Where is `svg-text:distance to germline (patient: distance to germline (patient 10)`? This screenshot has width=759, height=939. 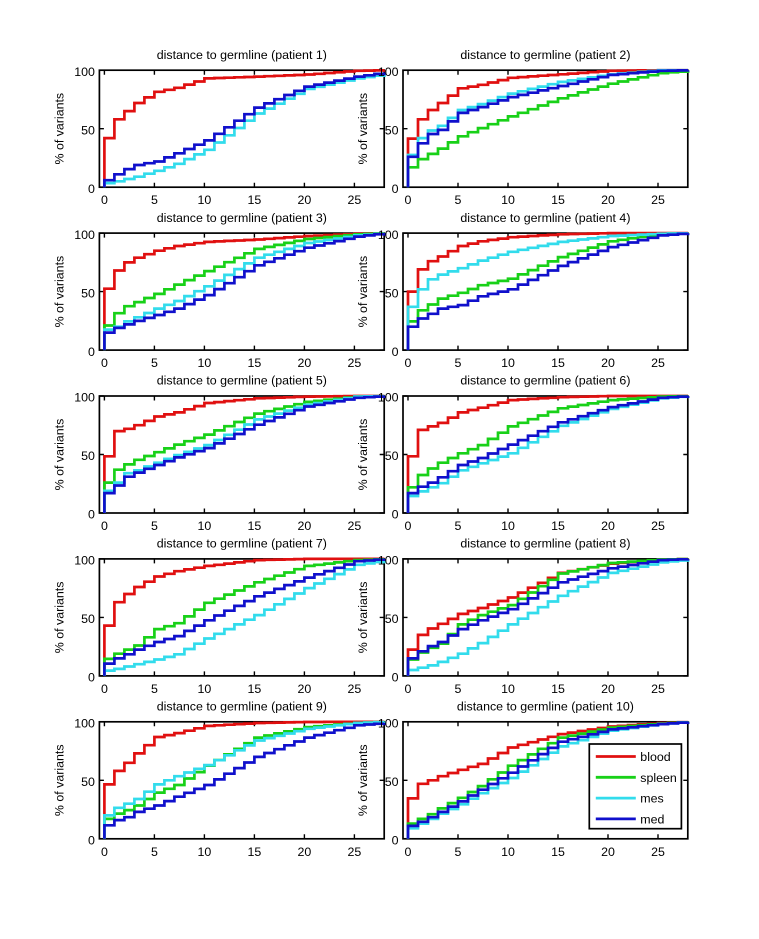
svg-text:distance to germline (patient: distance to germline (patient 10) is located at coordinates (545, 707).